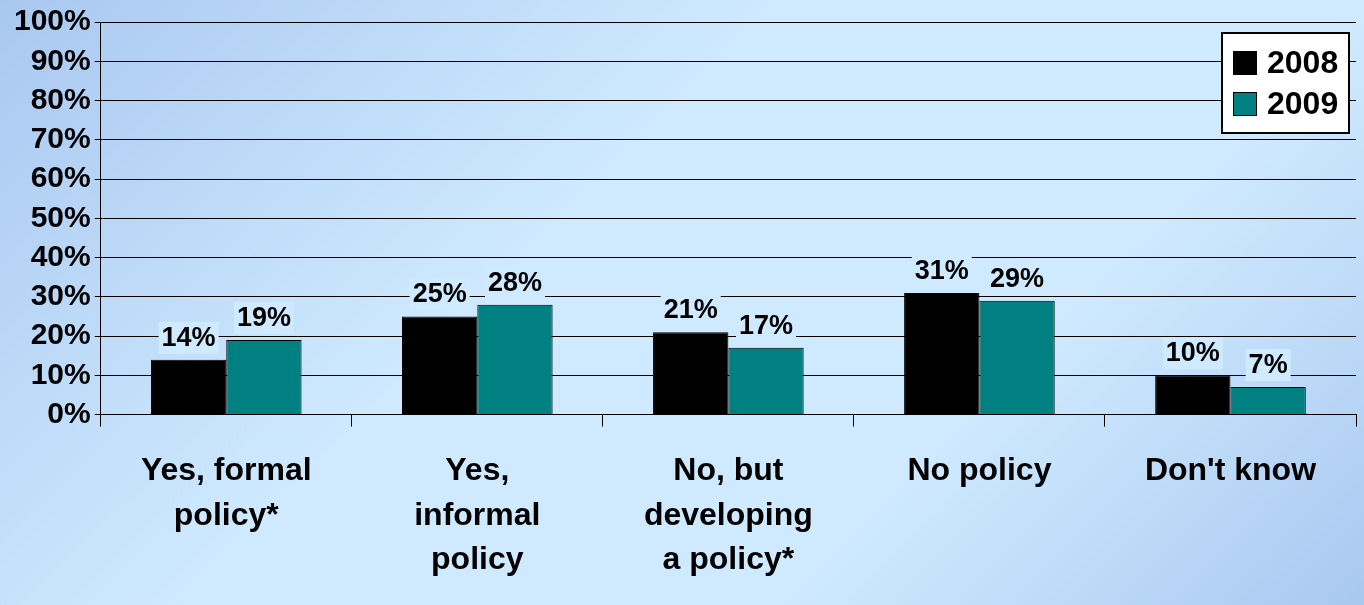 This screenshot has width=1364, height=605. I want to click on text: 17%, so click(766, 324).